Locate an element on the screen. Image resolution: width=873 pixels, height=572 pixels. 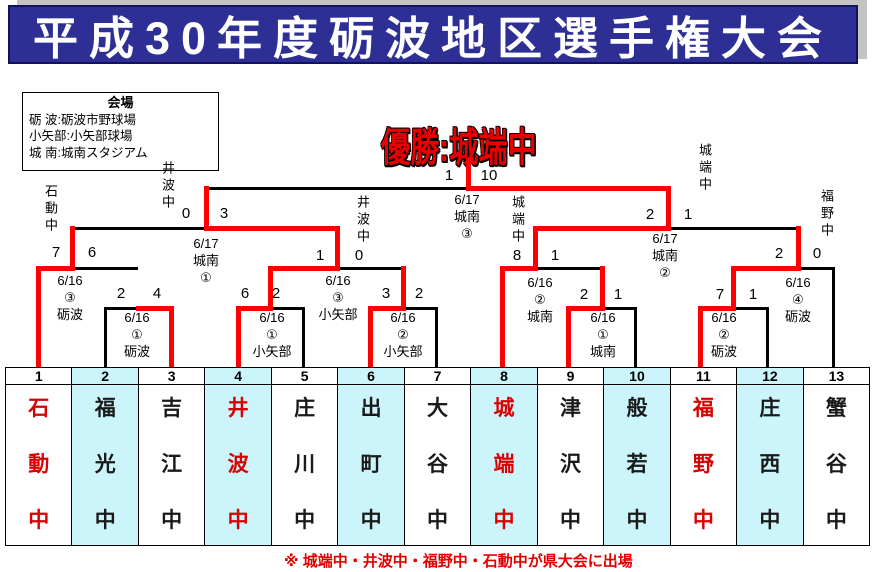
team-number: 4 is located at coordinates (238, 376).